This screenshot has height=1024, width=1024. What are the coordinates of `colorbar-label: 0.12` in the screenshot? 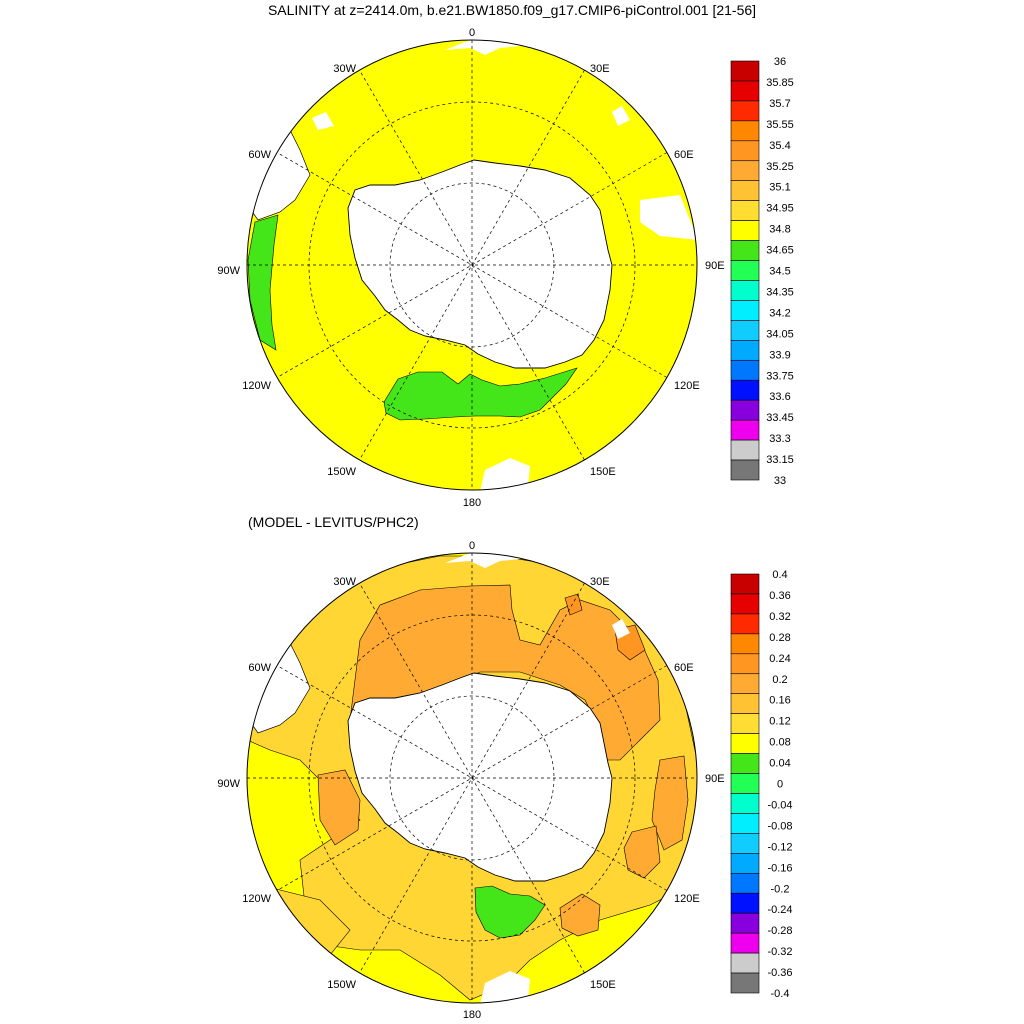 It's located at (779, 722).